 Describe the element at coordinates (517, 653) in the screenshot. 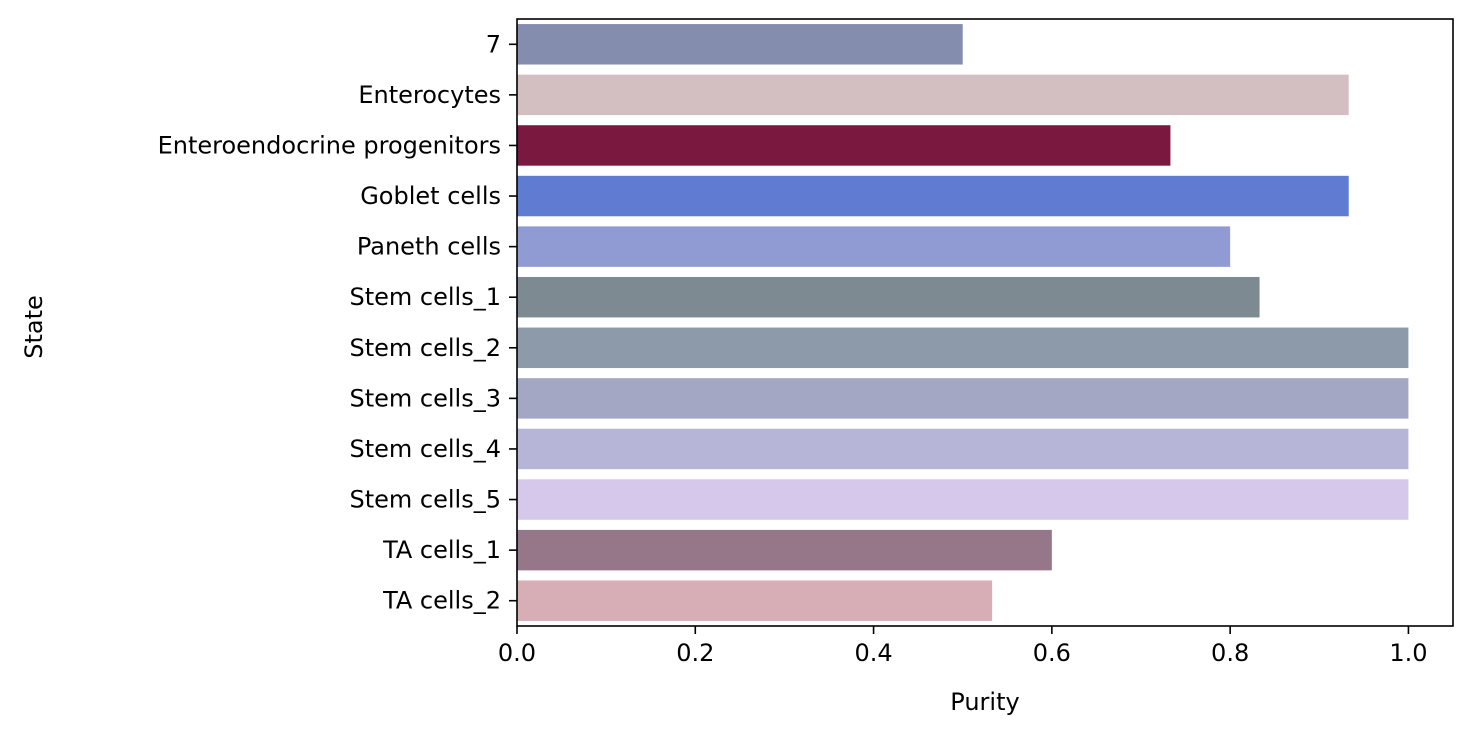

I see `x-tick-label: 0.0` at that location.